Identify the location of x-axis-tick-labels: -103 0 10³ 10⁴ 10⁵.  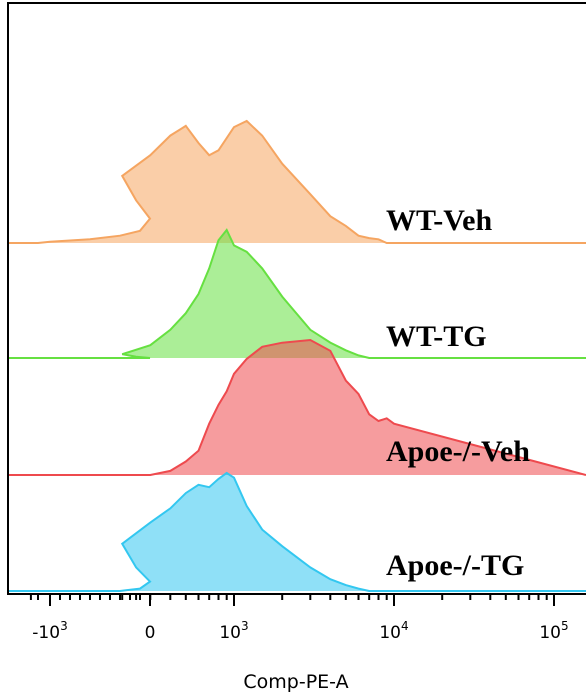
(300, 631).